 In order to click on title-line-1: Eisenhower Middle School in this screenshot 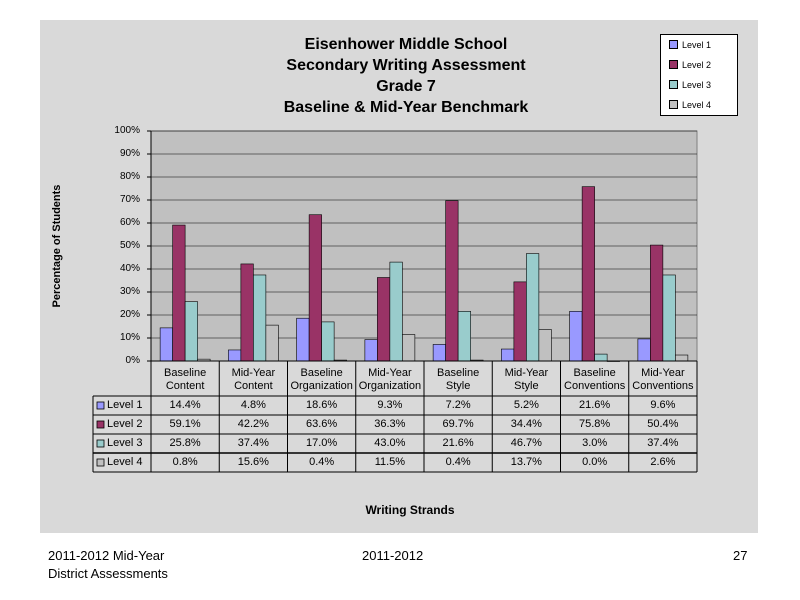, I will do `click(406, 44)`.